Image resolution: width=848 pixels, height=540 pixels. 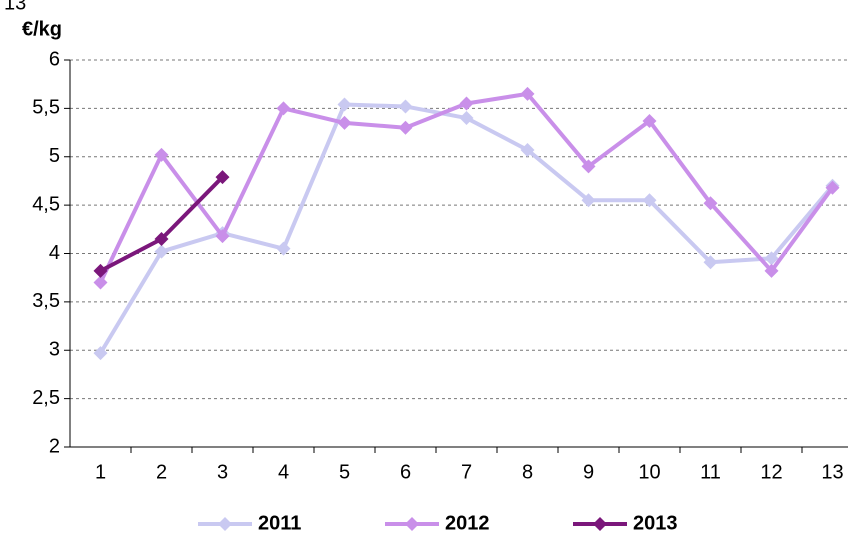 What do you see at coordinates (46, 204) in the screenshot?
I see `y-tick-label: 4,5` at bounding box center [46, 204].